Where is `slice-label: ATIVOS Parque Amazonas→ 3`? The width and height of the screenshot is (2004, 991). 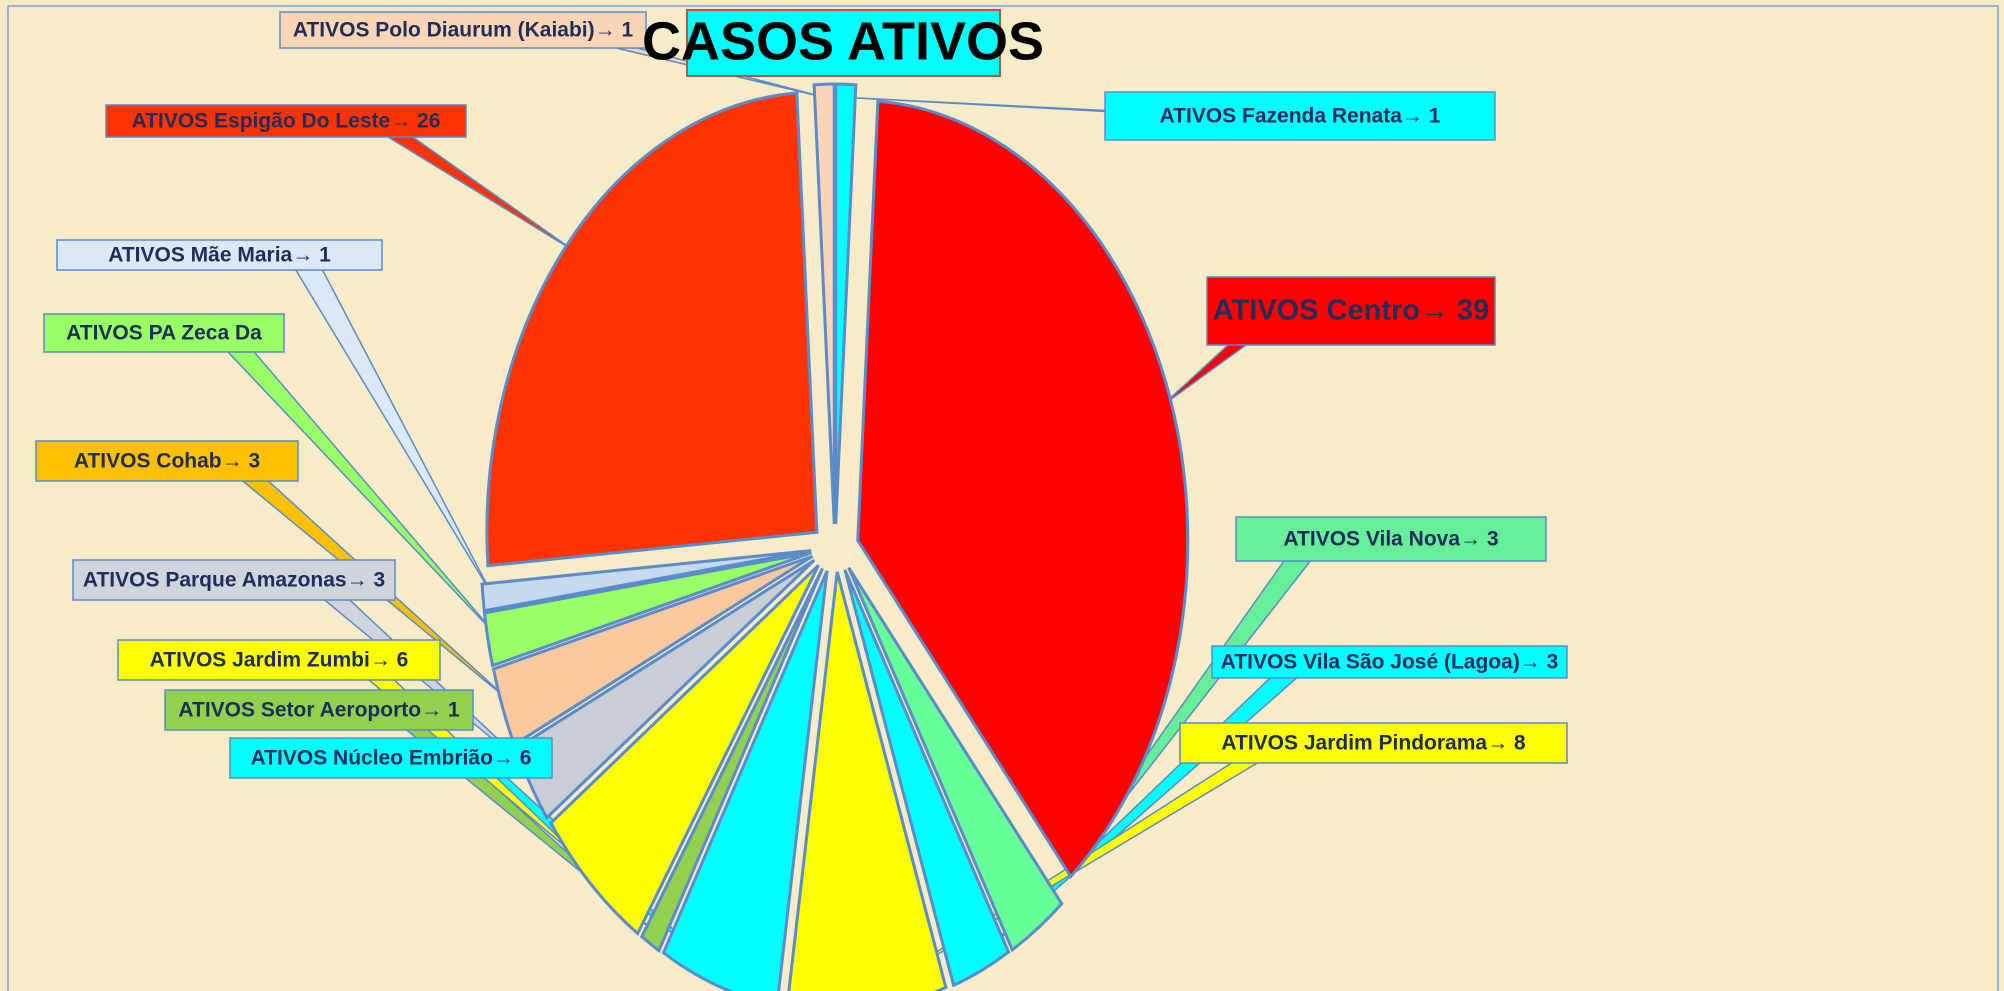
slice-label: ATIVOS Parque Amazonas→ 3 is located at coordinates (234, 580).